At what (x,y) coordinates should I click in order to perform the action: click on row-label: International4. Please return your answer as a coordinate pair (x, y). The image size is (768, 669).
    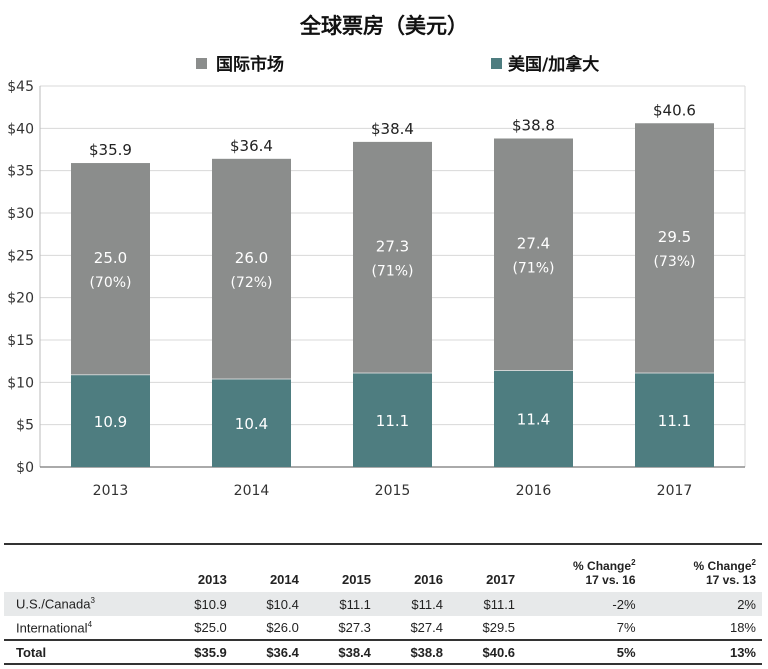
    Looking at the image, I should click on (54, 627).